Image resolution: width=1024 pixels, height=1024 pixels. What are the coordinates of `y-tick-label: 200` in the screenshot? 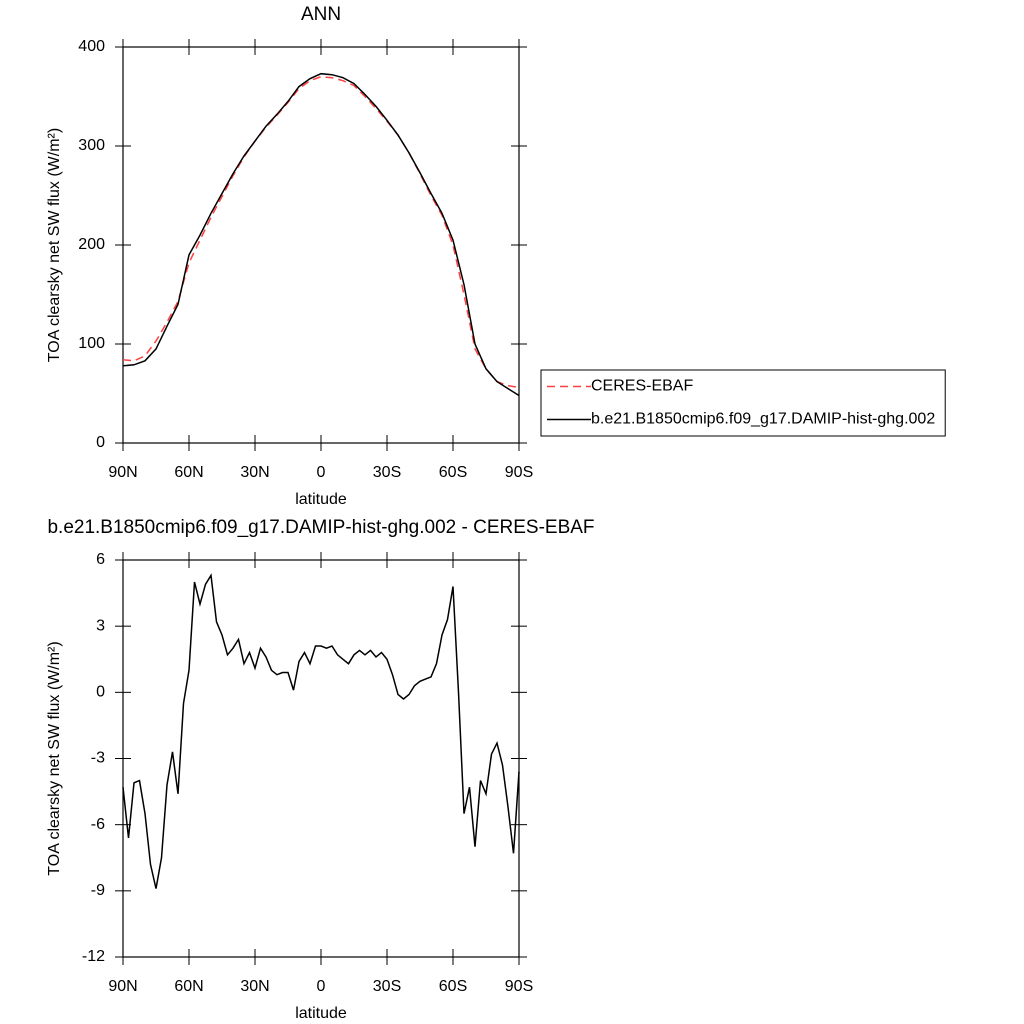 It's located at (91, 244).